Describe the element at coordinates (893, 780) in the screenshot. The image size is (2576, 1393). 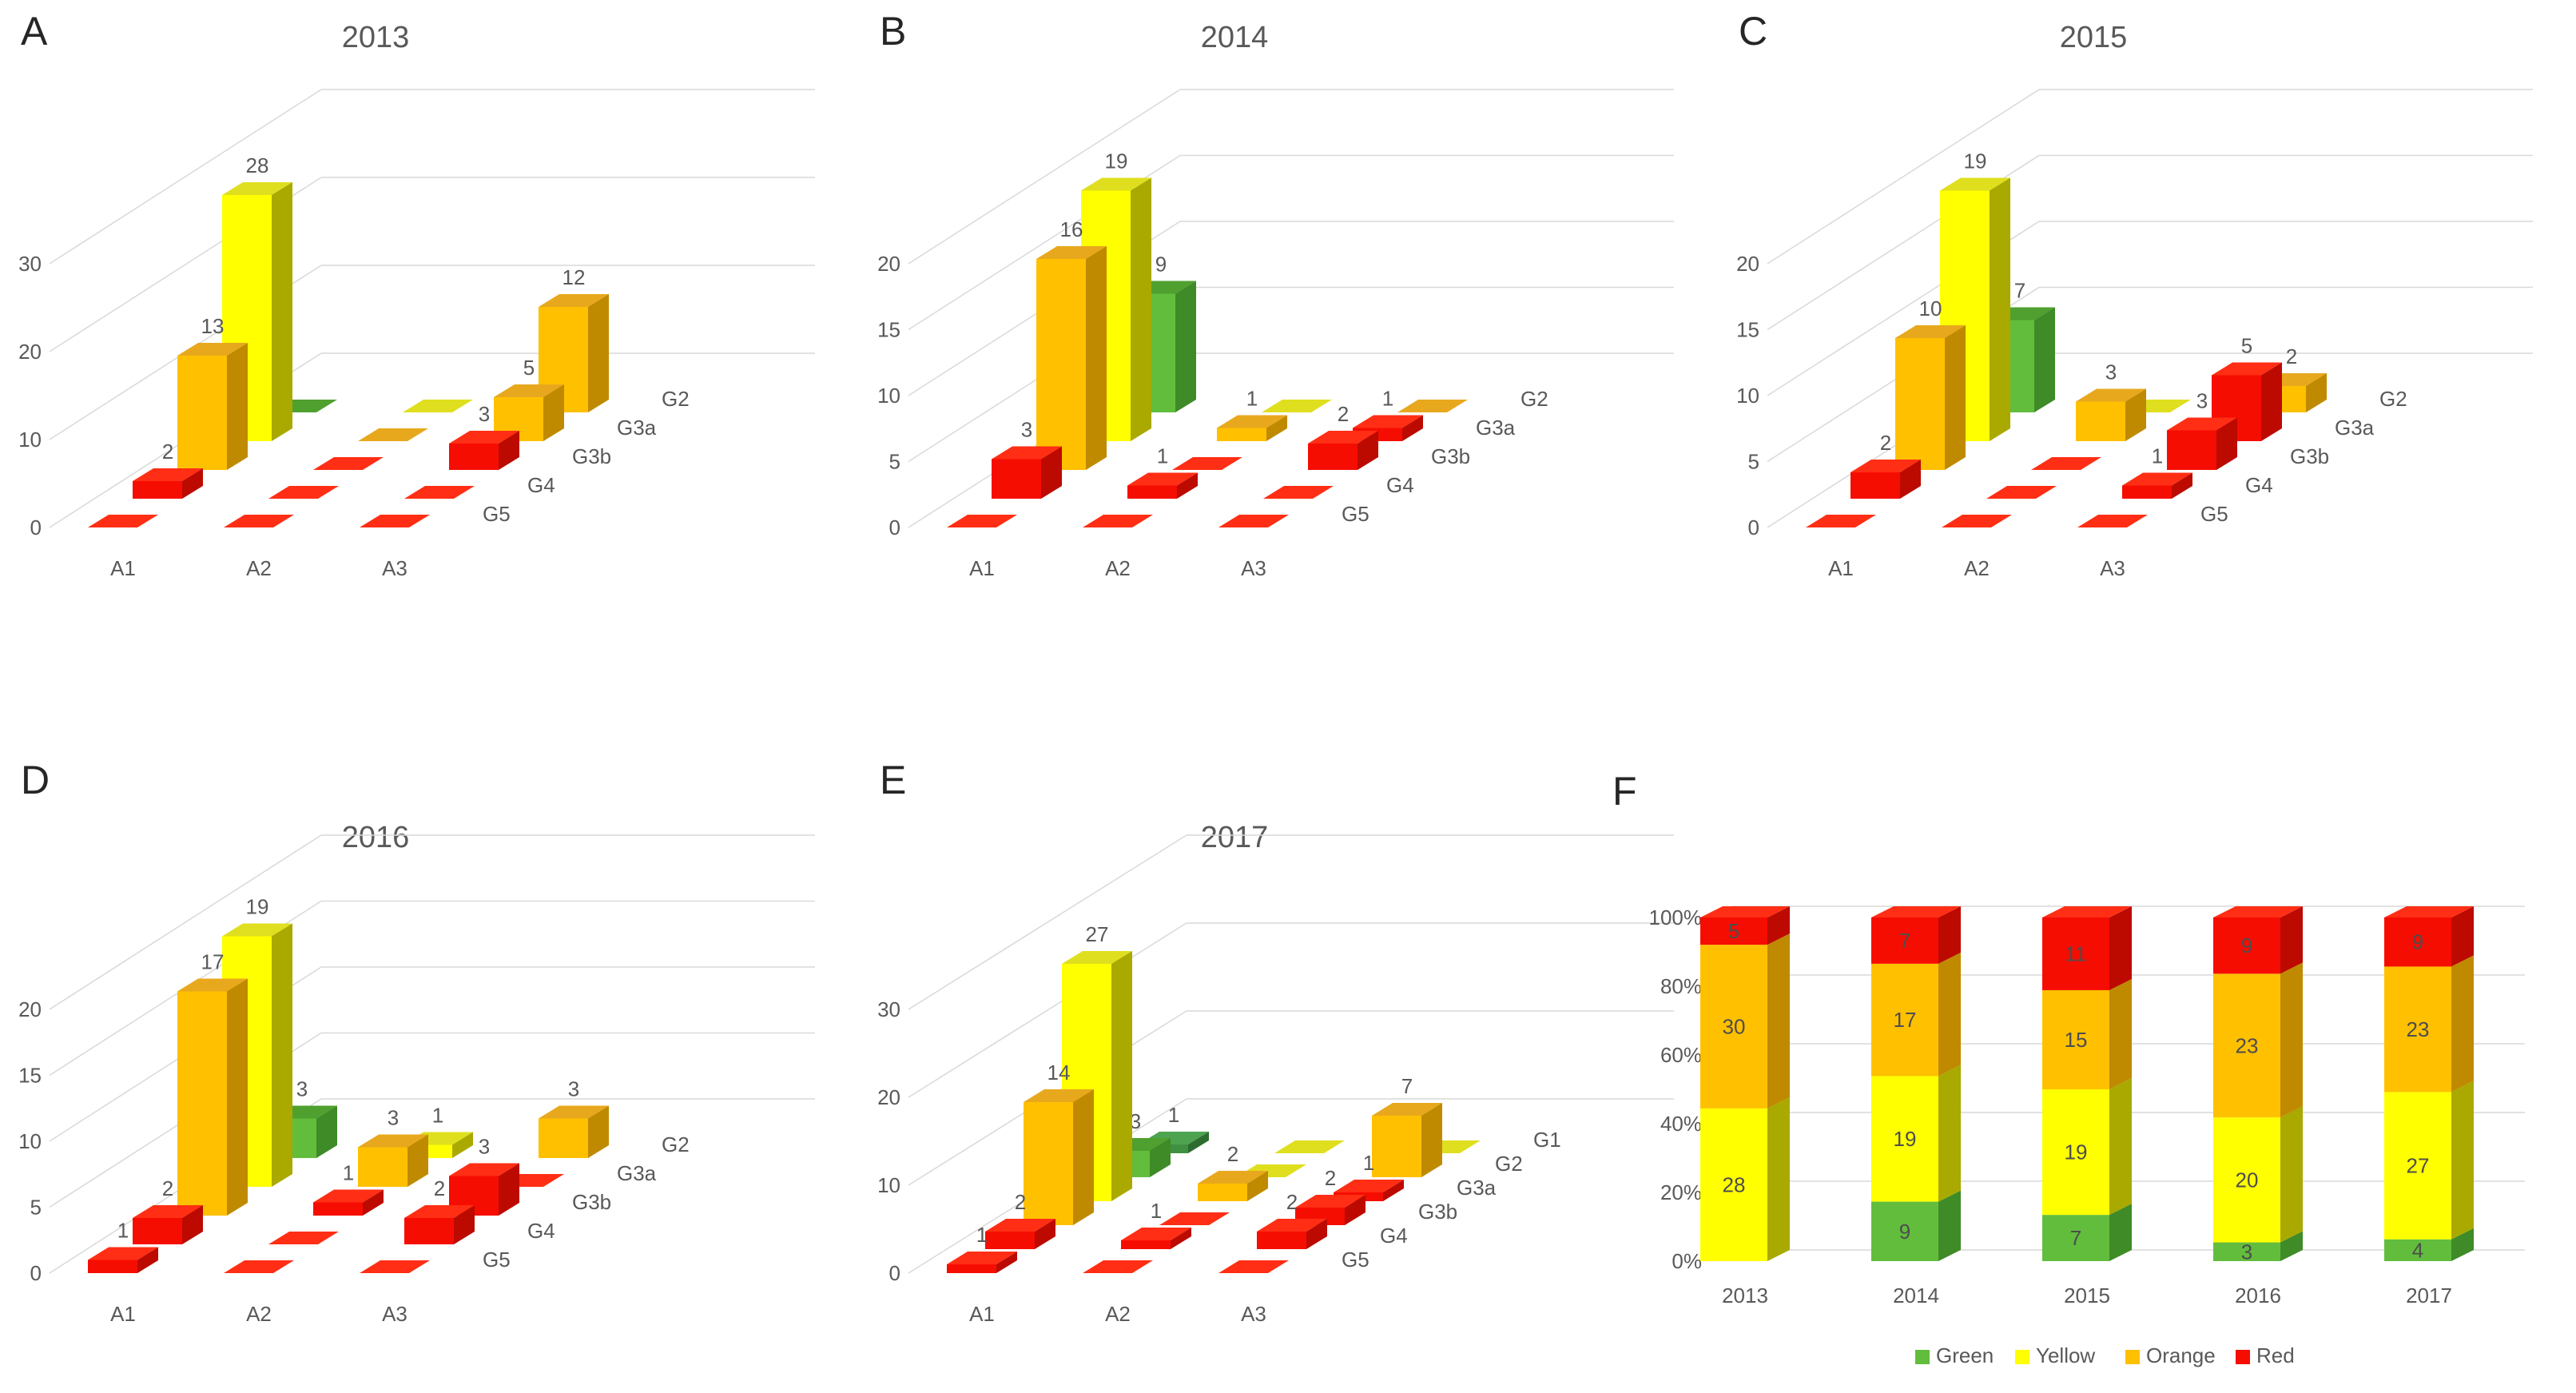
I see `panel-letter: E` at that location.